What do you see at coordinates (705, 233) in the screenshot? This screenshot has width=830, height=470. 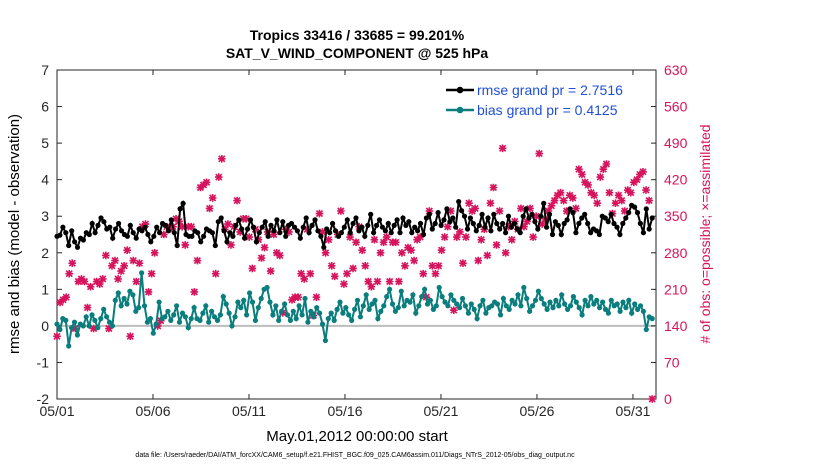 I see `y2-axis-label: # of obs: o=possible; ×=assimilated` at bounding box center [705, 233].